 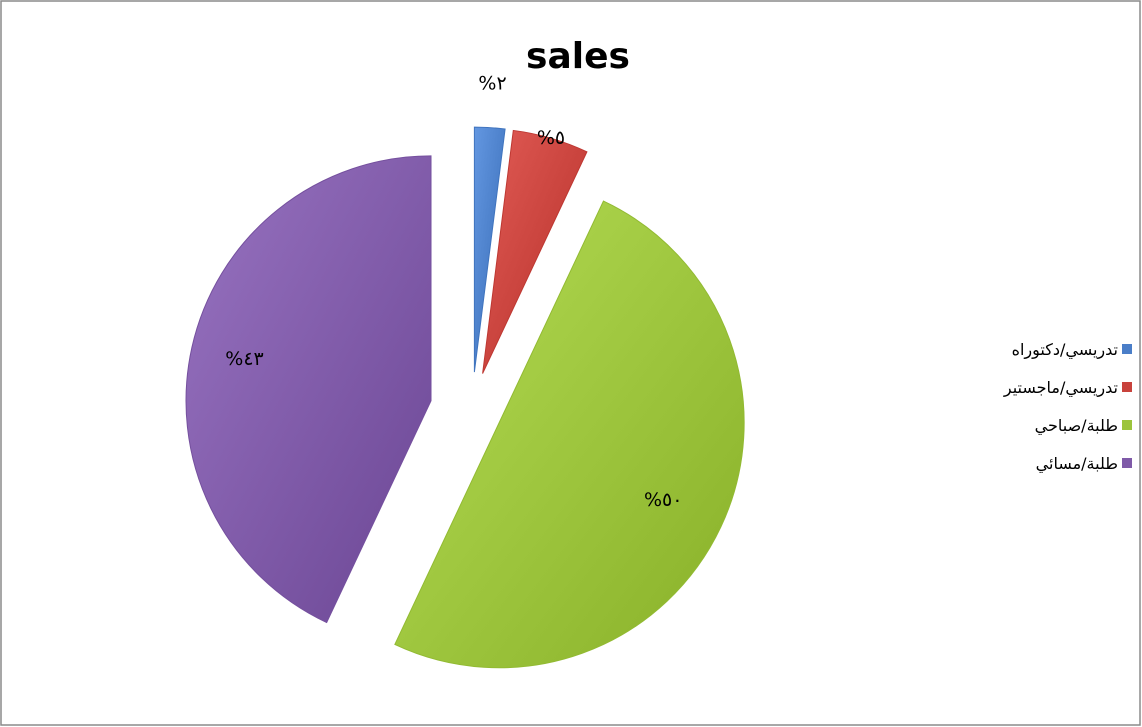 What do you see at coordinates (663, 500) in the screenshot?
I see `data-label-3: %٥٠` at bounding box center [663, 500].